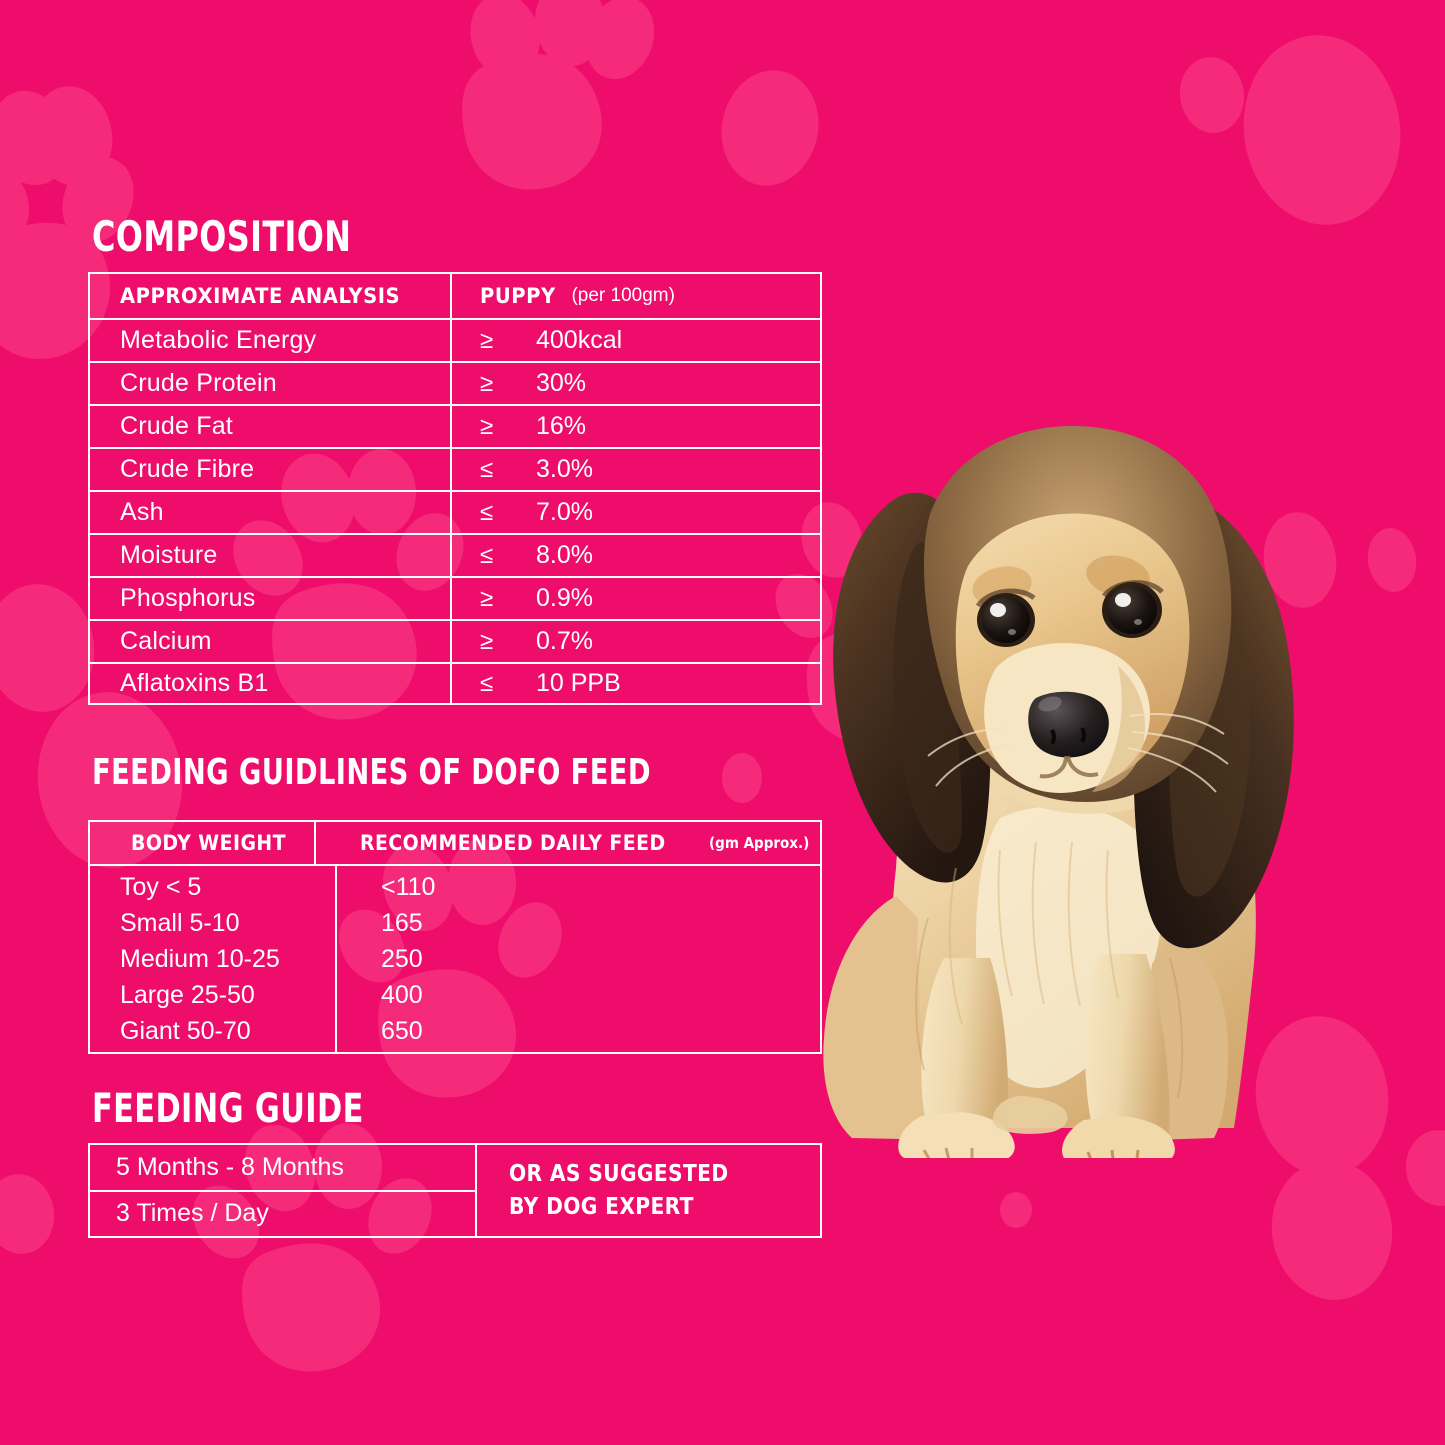 The height and width of the screenshot is (1445, 1445). I want to click on nutrient-label: Metabolic Energy, so click(218, 340).